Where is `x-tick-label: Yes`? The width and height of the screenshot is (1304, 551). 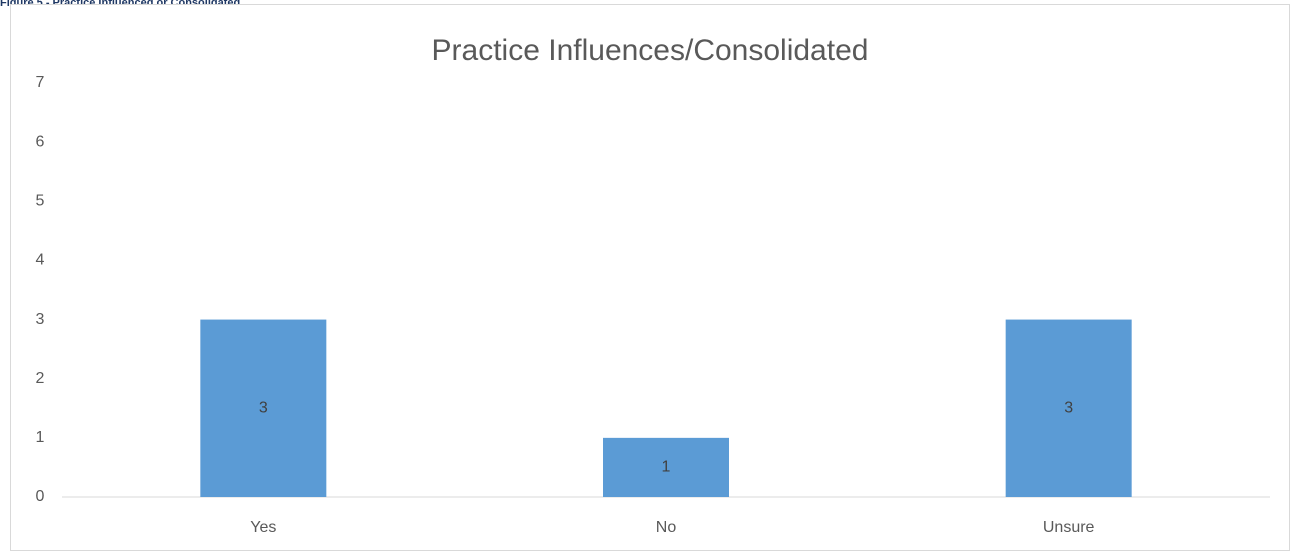
x-tick-label: Yes is located at coordinates (263, 527).